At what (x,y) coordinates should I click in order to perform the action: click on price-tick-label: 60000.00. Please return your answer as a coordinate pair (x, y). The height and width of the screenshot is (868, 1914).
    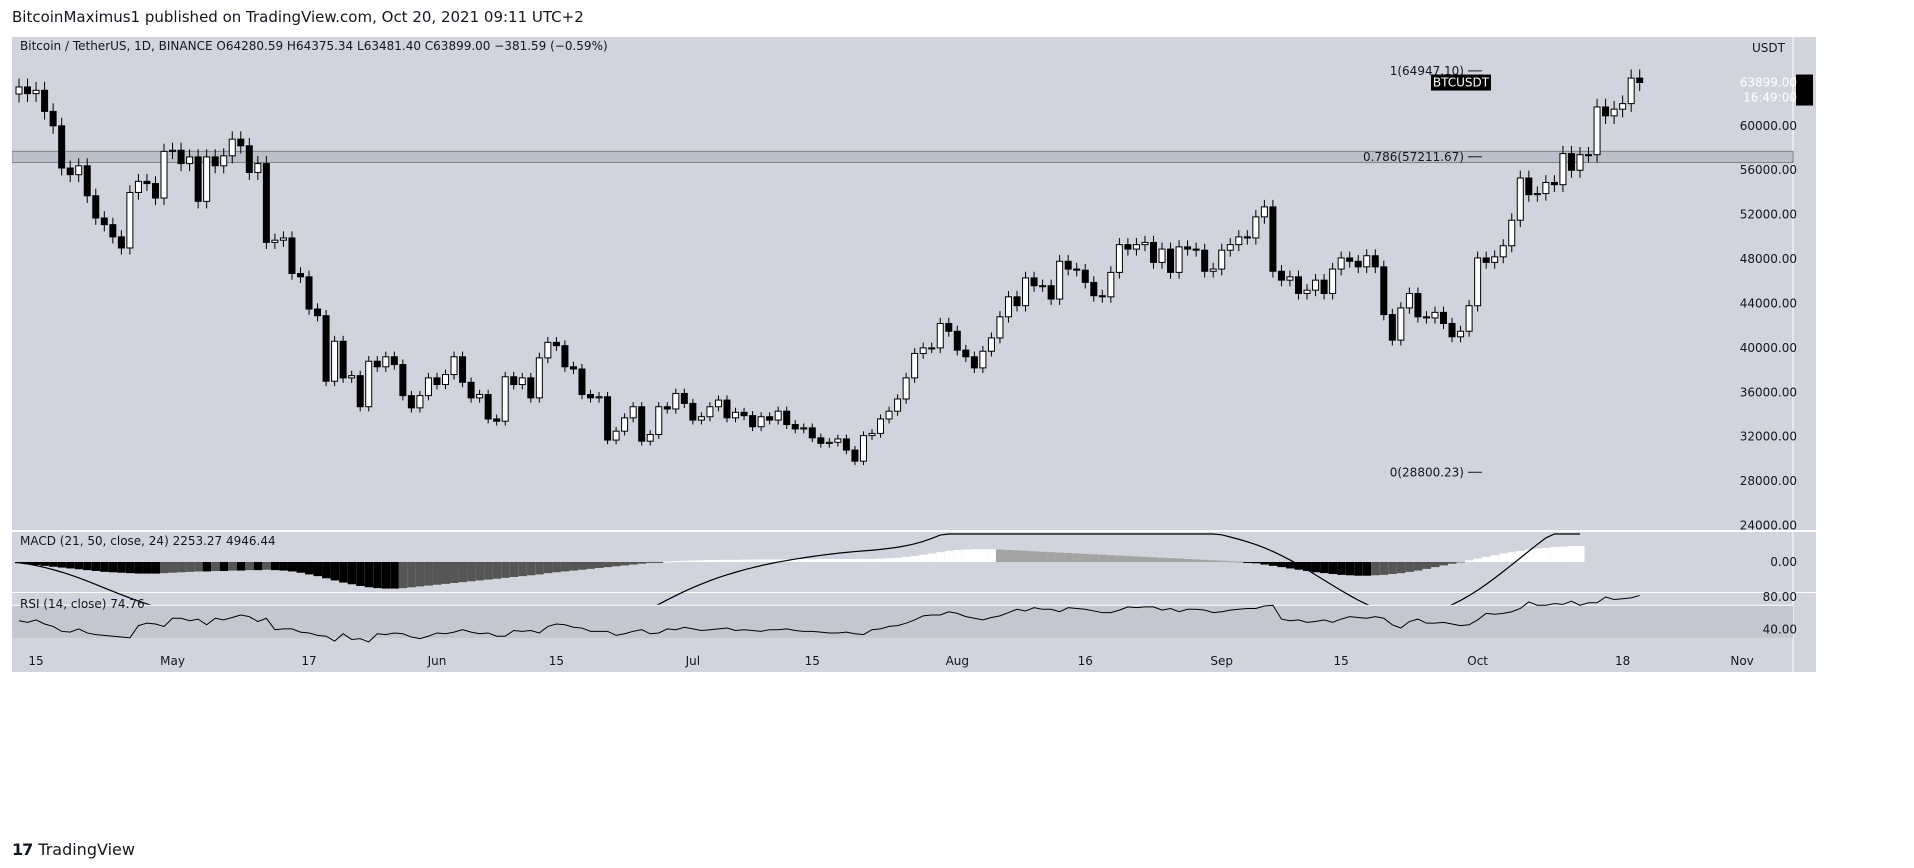
    Looking at the image, I should click on (1768, 126).